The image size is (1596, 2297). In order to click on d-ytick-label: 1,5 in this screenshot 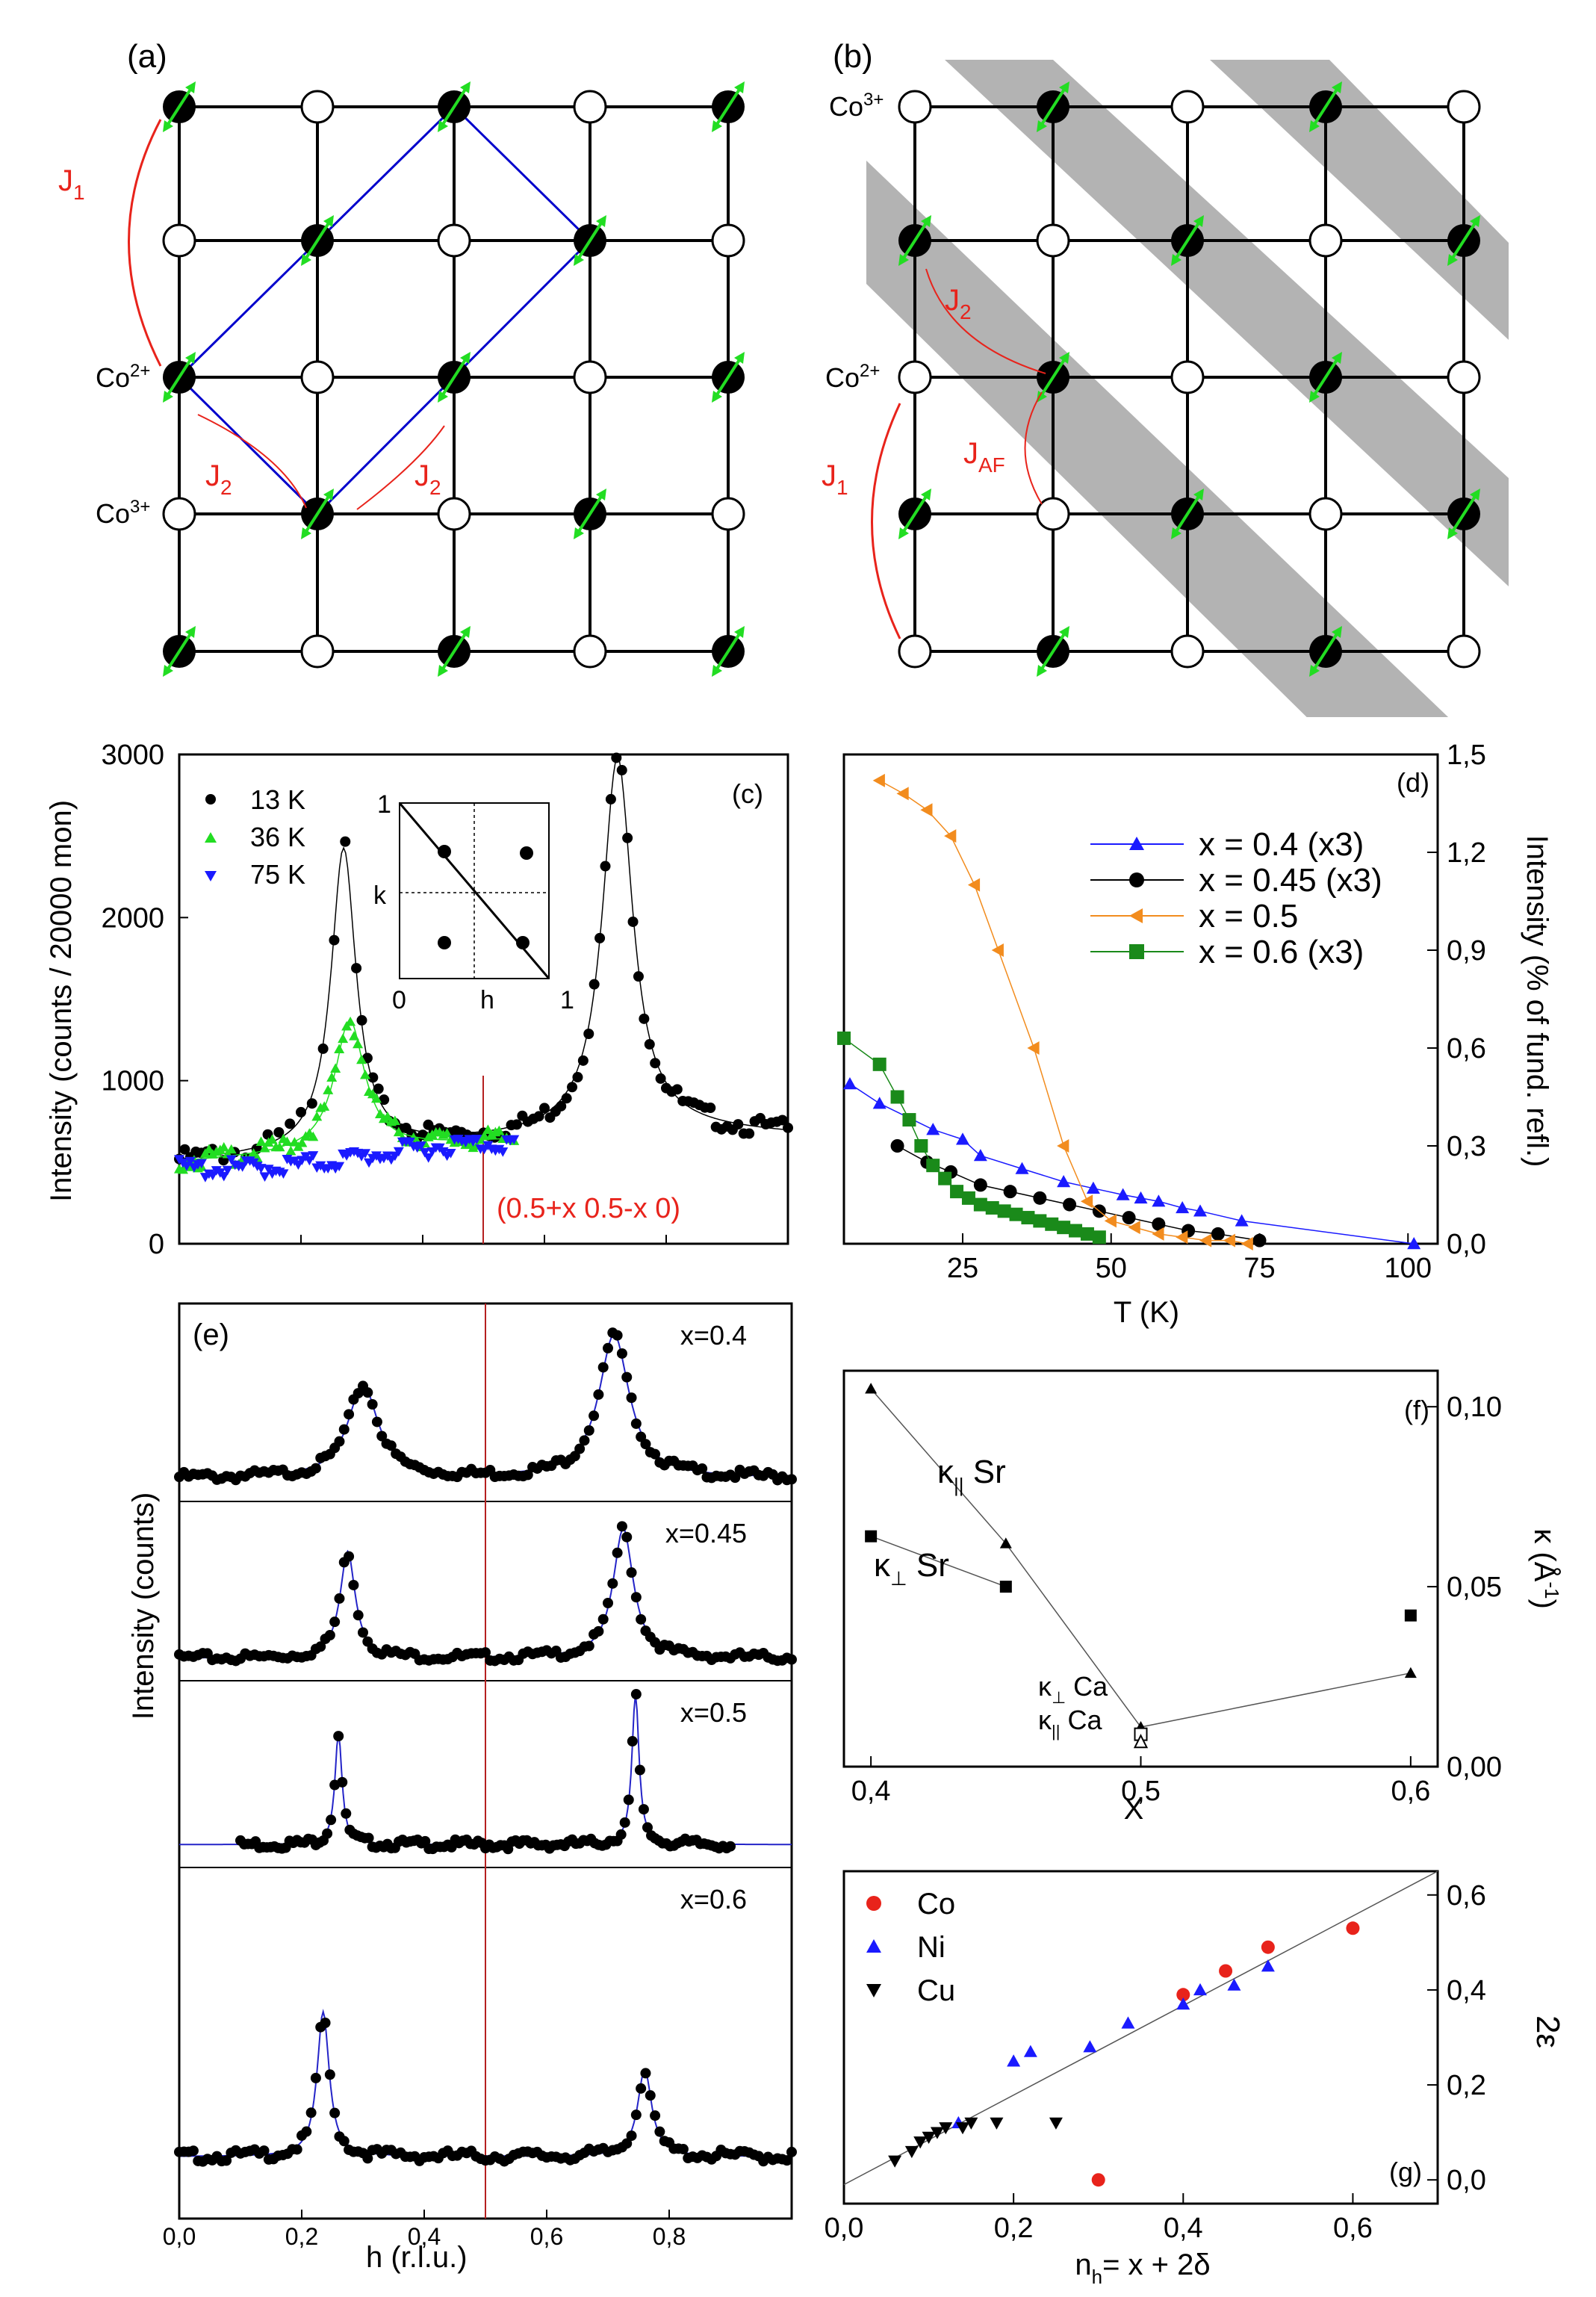, I will do `click(1467, 755)`.